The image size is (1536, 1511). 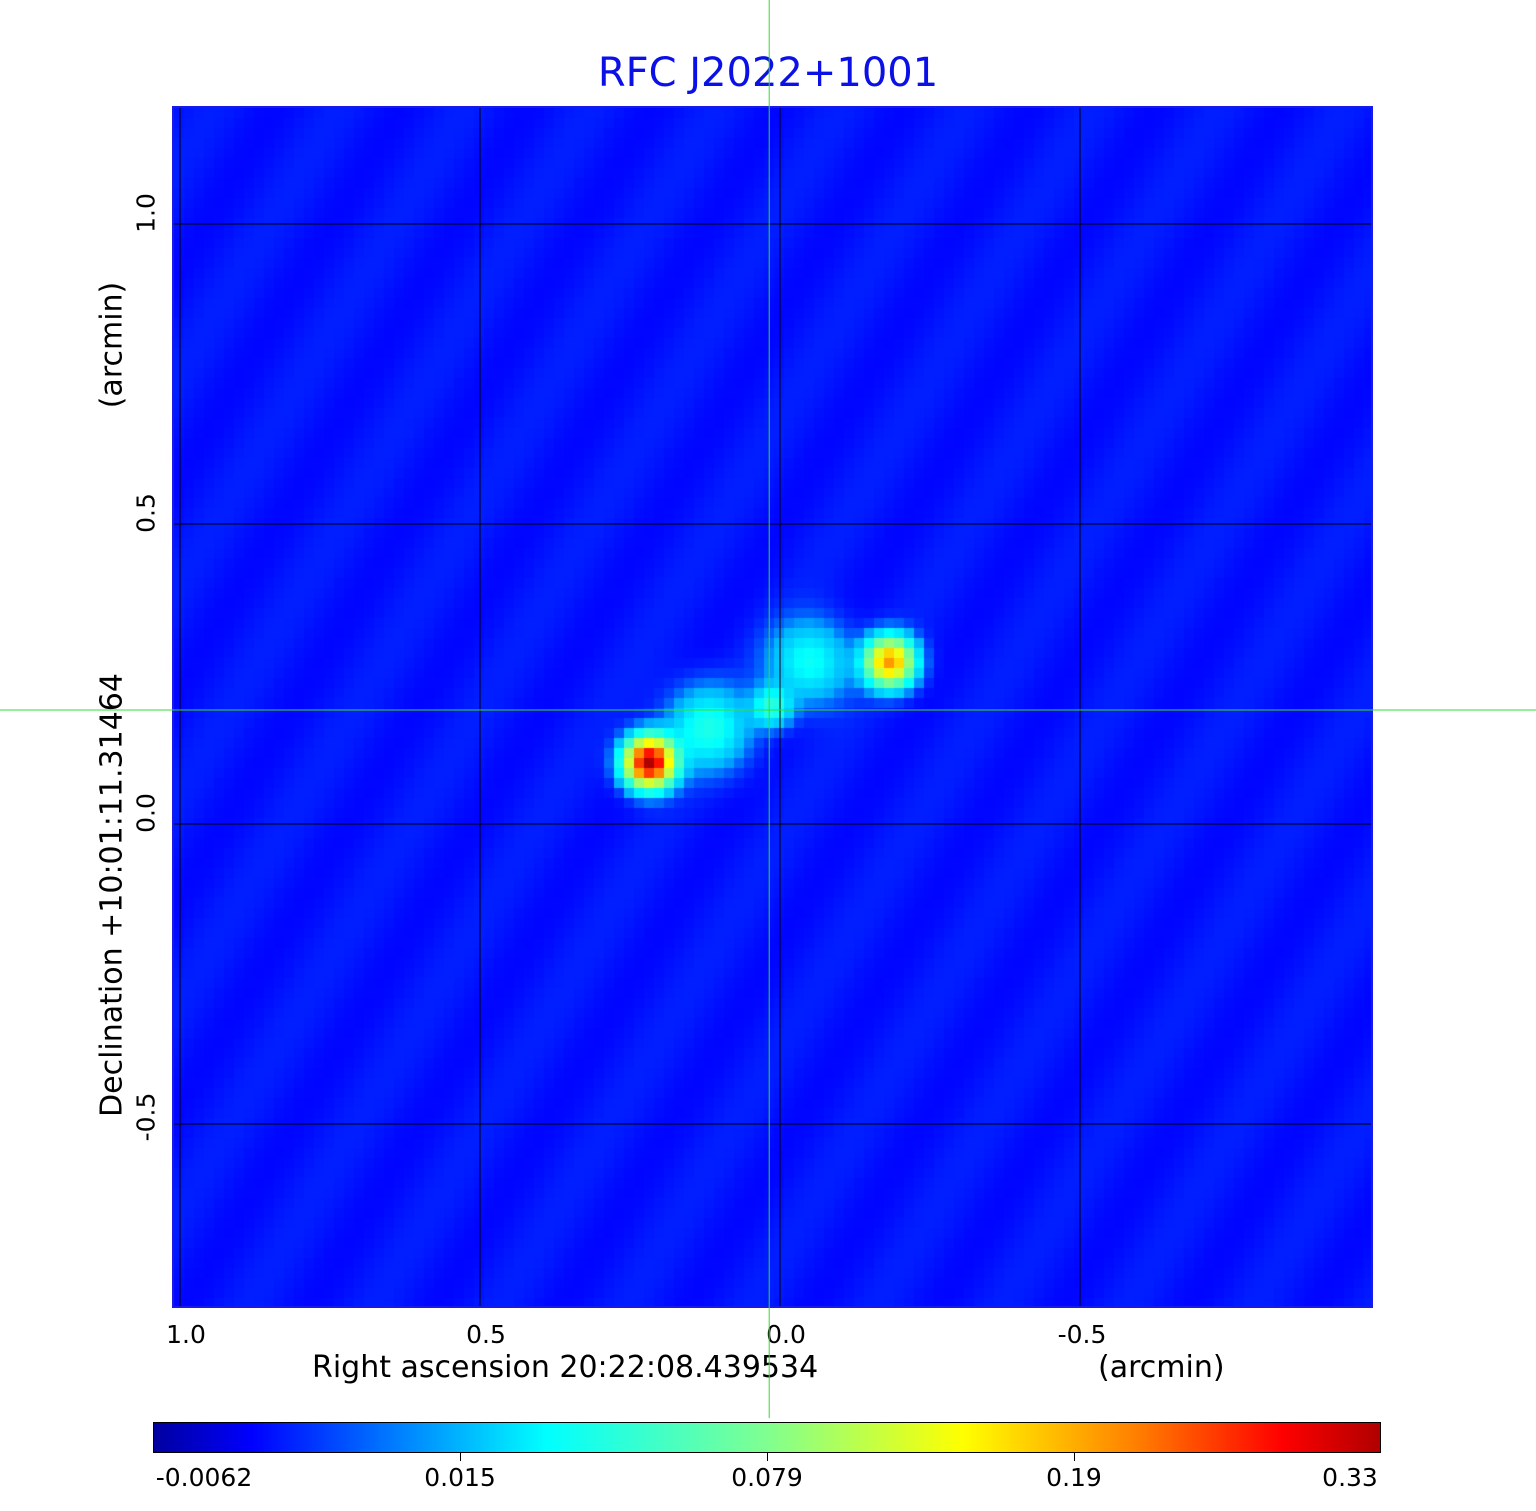 I want to click on colorbar-tick-label: 0.015, so click(x=460, y=1477).